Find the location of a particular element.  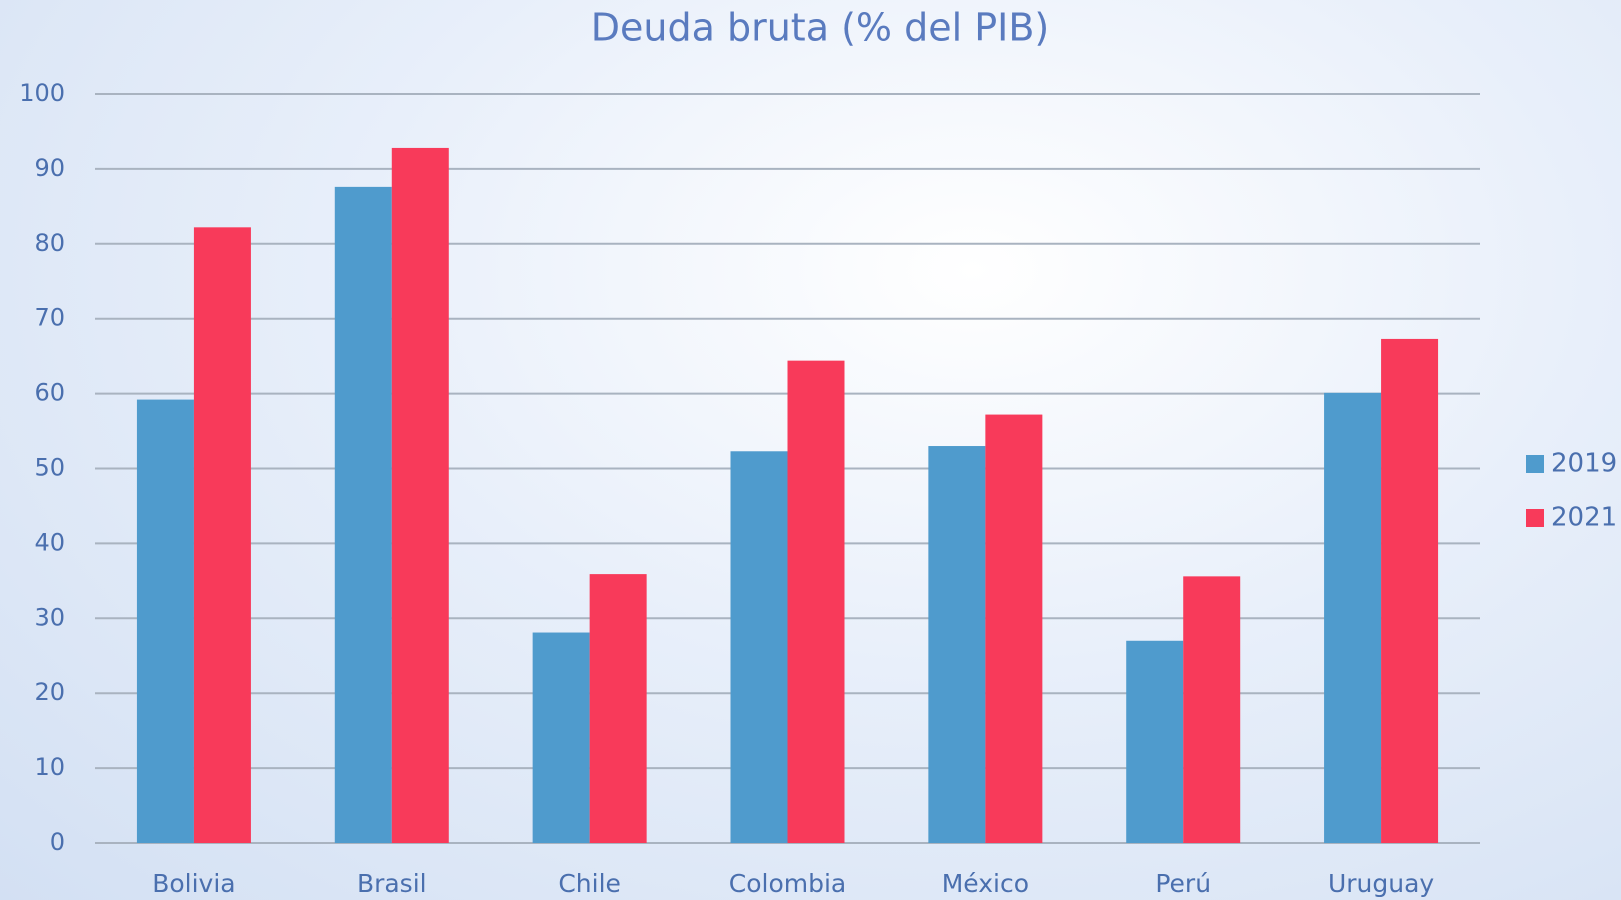

y-tick-label: 20 is located at coordinates (49, 692).